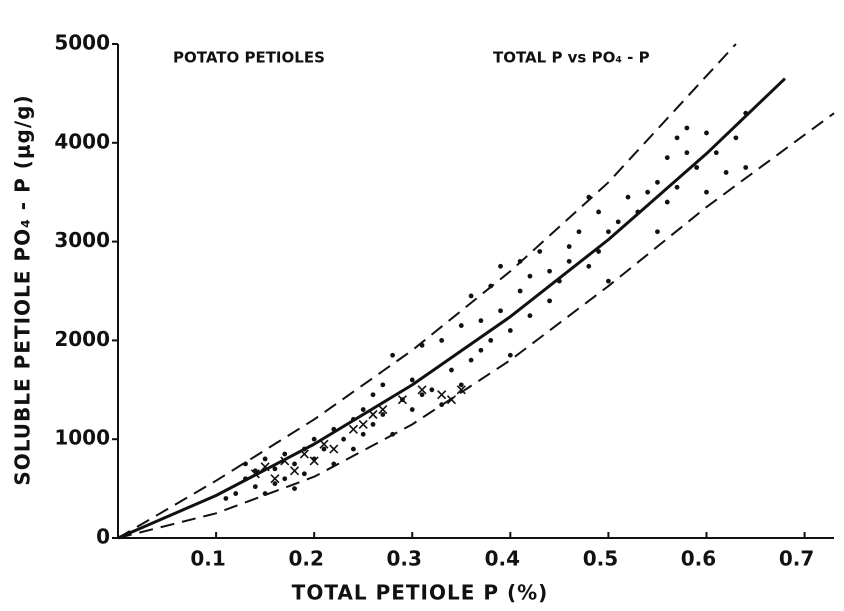  I want to click on y-tick-label: 1000, so click(82, 438).